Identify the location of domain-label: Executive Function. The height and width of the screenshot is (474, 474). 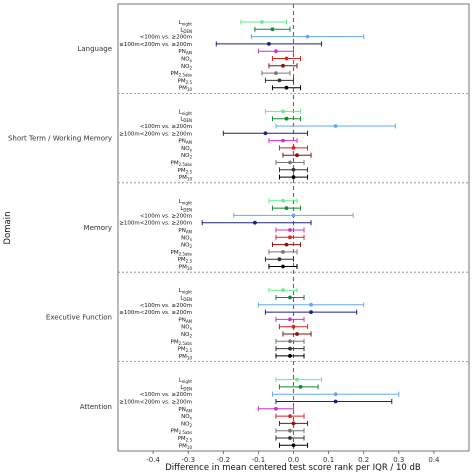
(79, 317).